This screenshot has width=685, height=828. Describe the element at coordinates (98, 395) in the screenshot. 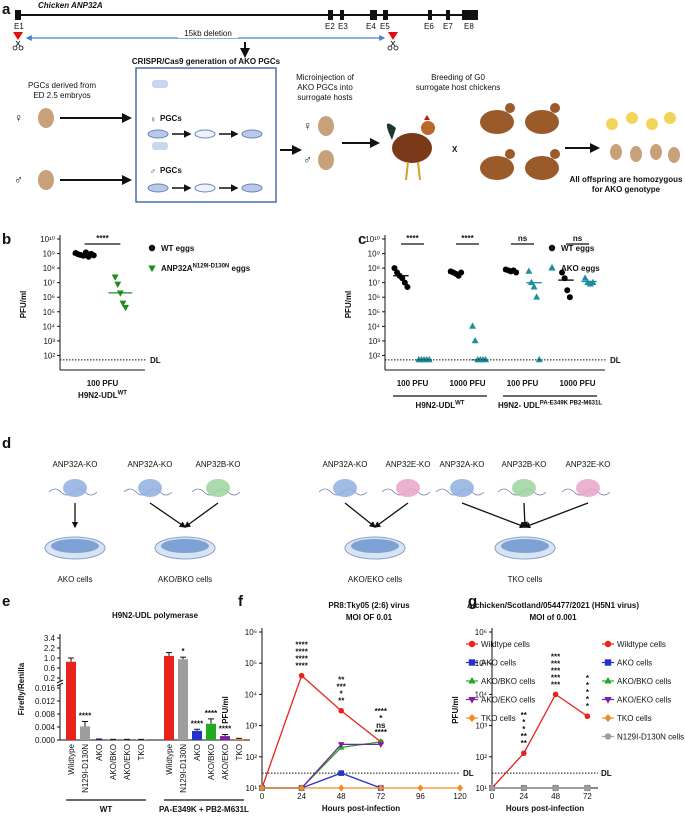

I see `text-part: H9N2-UDL` at that location.